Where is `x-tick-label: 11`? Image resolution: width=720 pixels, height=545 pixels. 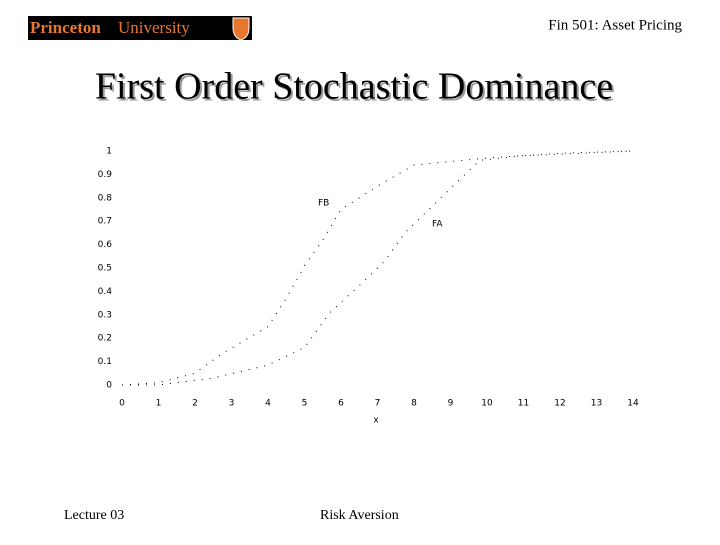
x-tick-label: 11 is located at coordinates (523, 404).